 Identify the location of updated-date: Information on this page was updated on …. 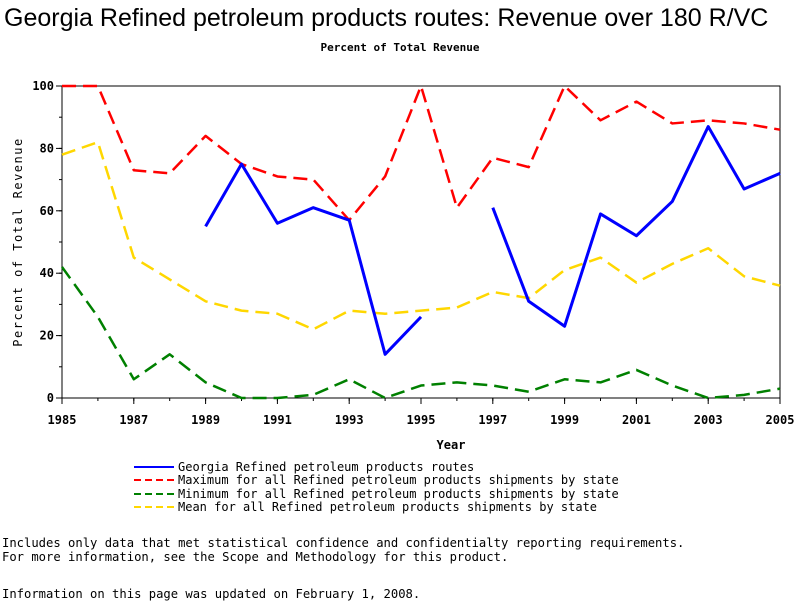
(211, 594).